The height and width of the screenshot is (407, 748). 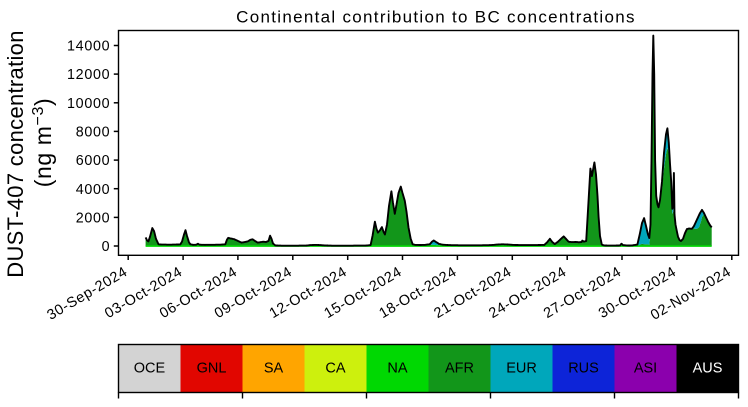 I want to click on svg-text: AUS, so click(x=708, y=369).